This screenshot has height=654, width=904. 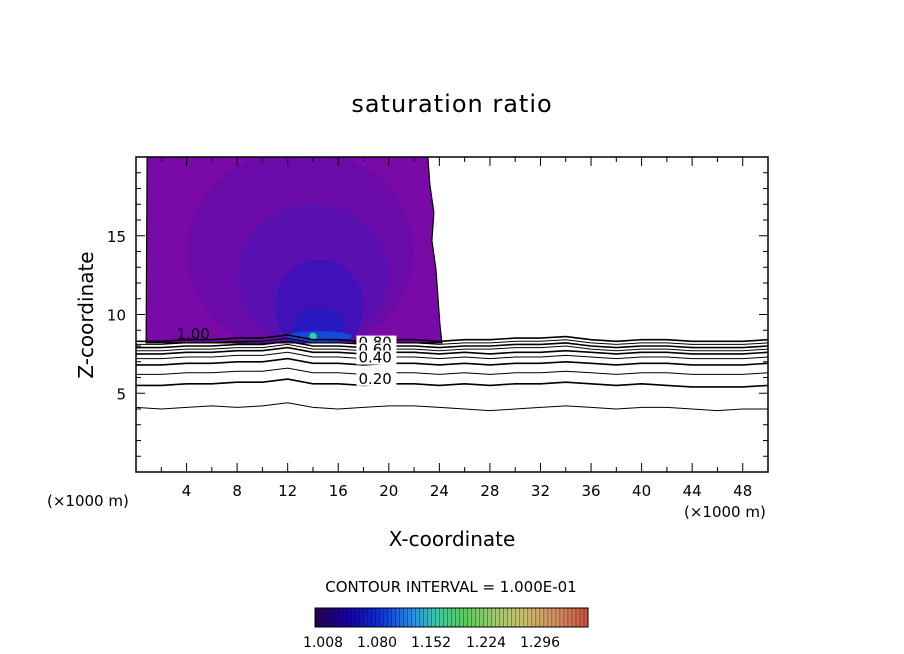 I want to click on x-tick-label: 8, so click(x=237, y=491).